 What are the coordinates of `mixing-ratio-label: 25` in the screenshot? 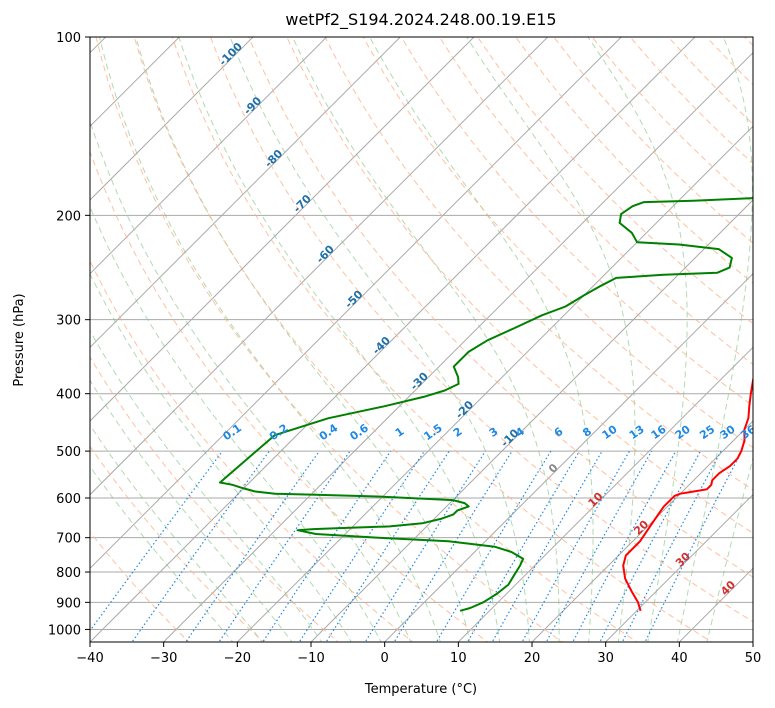 It's located at (707, 432).